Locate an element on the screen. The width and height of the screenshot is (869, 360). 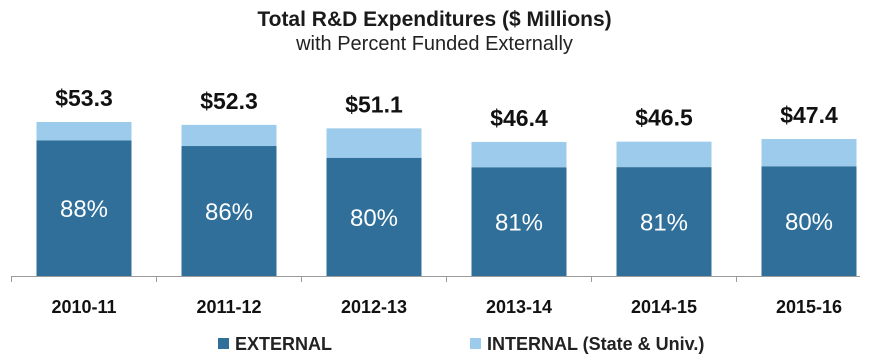
chart-title: Total R&D Expenditures ($ Millions) is located at coordinates (434, 19).